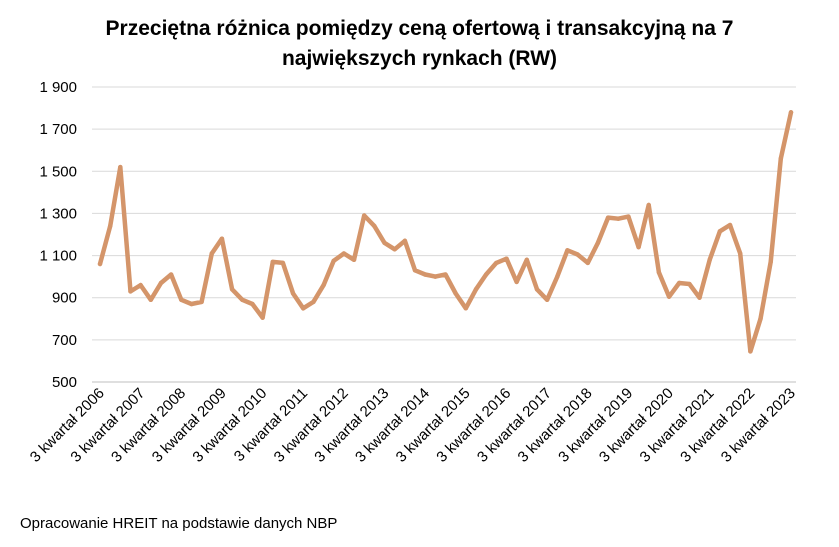  Describe the element at coordinates (64, 382) in the screenshot. I see `y-tick-label: 500` at that location.